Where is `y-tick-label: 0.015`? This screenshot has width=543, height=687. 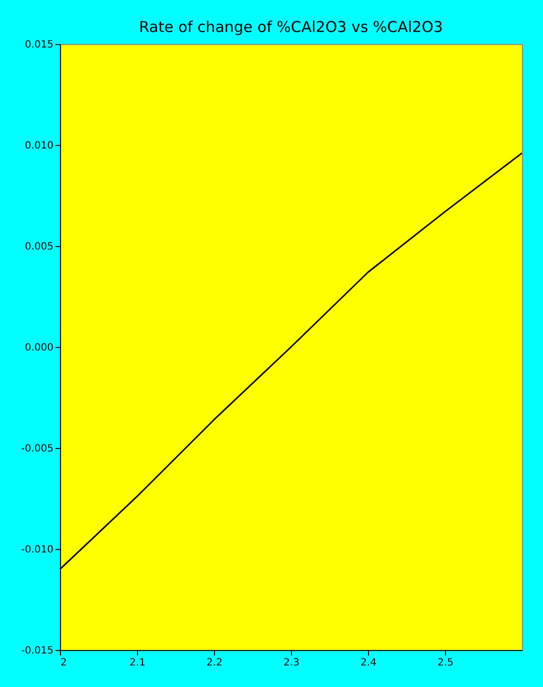 y-tick-label: 0.015 is located at coordinates (39, 45).